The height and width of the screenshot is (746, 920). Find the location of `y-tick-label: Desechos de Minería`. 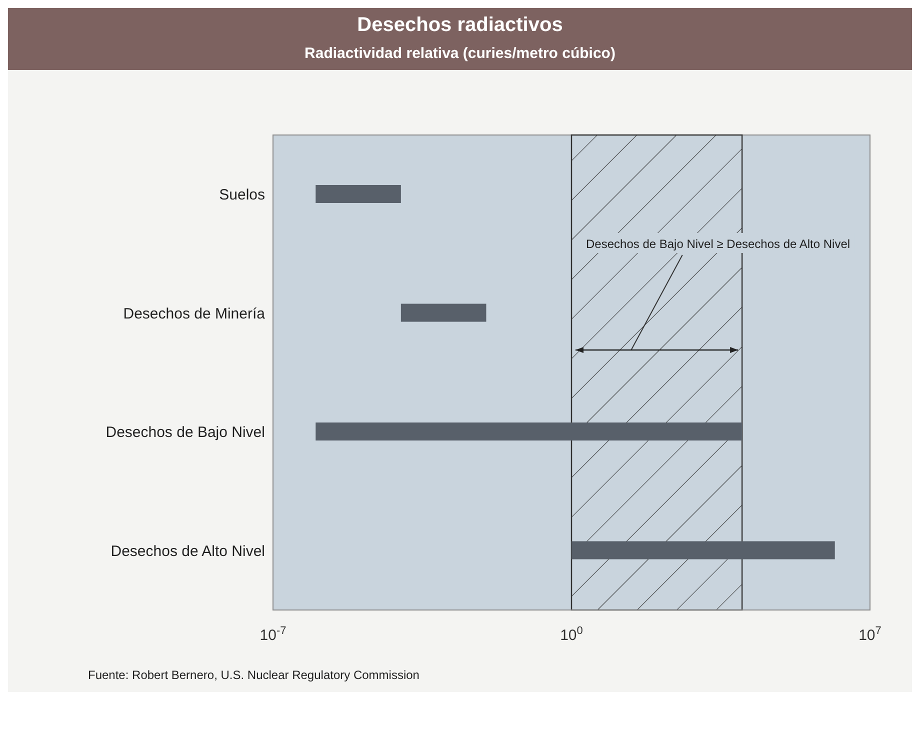

y-tick-label: Desechos de Minería is located at coordinates (194, 313).